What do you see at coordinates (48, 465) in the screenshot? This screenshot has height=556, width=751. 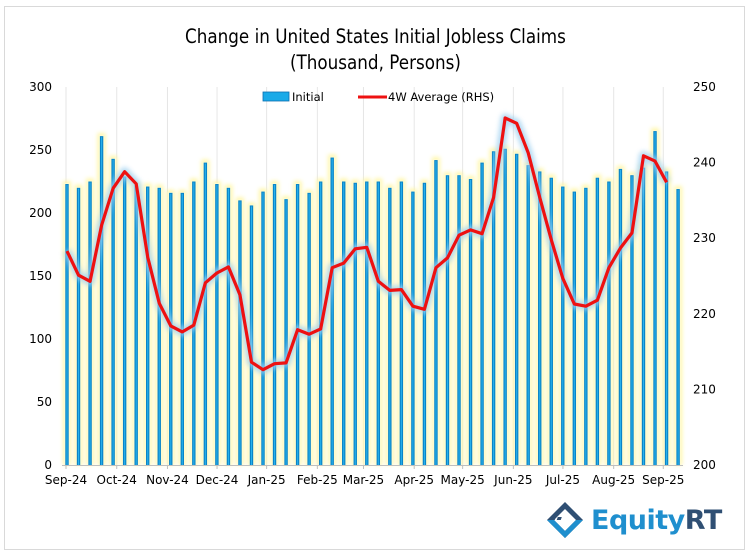 I see `y-left-tick-label: 0` at bounding box center [48, 465].